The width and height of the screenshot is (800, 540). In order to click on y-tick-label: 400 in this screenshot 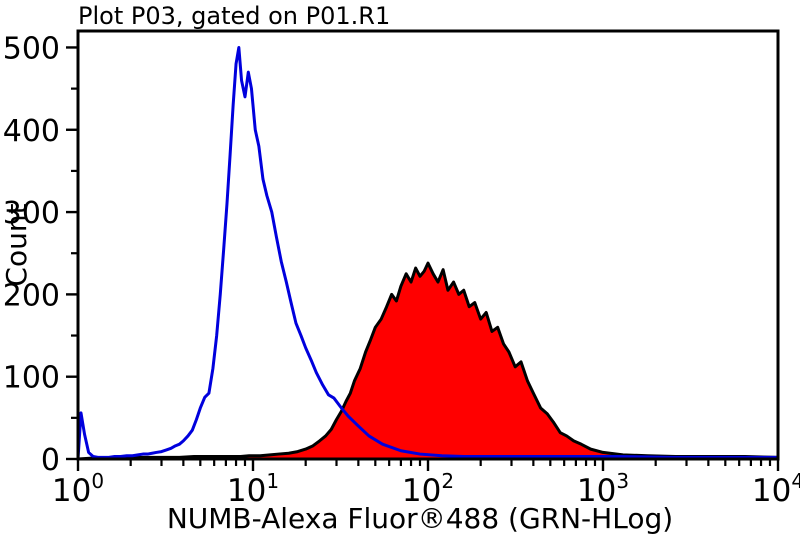, I will do `click(31, 131)`.